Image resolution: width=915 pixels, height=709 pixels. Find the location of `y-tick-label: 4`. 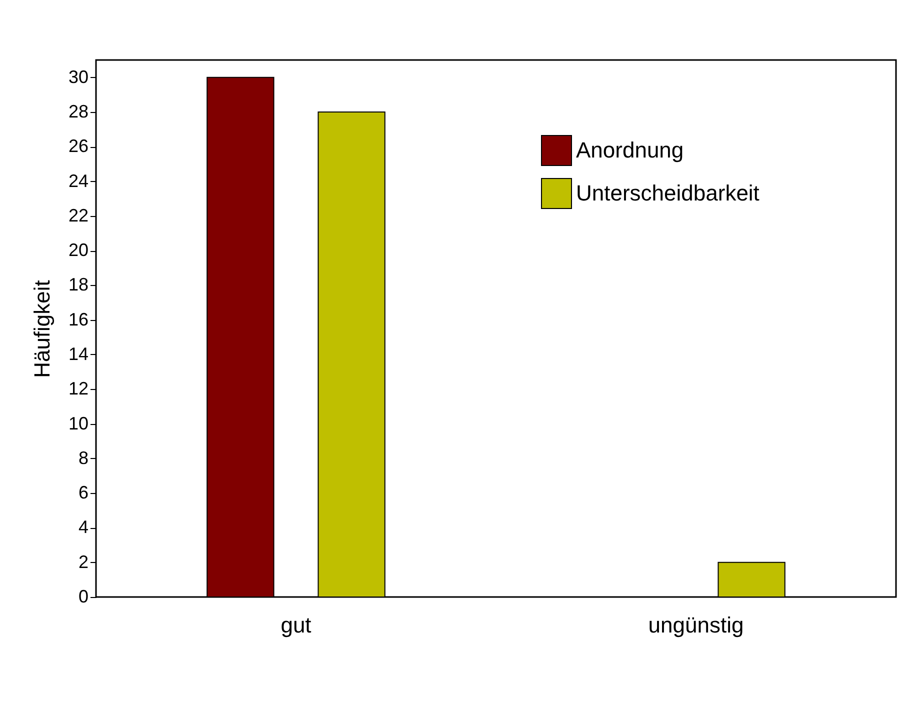

y-tick-label: 4 is located at coordinates (83, 527).